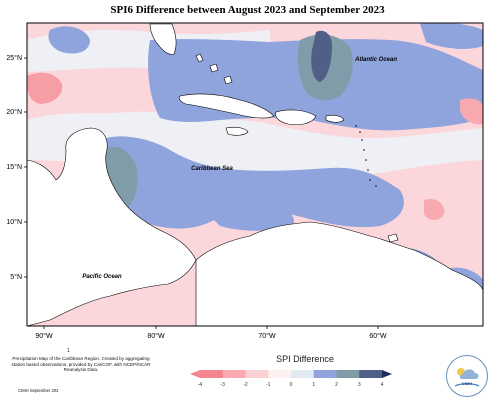 Image resolution: width=495 pixels, height=400 pixels. I want to click on cimh-logo: CIMH, so click(467, 376).